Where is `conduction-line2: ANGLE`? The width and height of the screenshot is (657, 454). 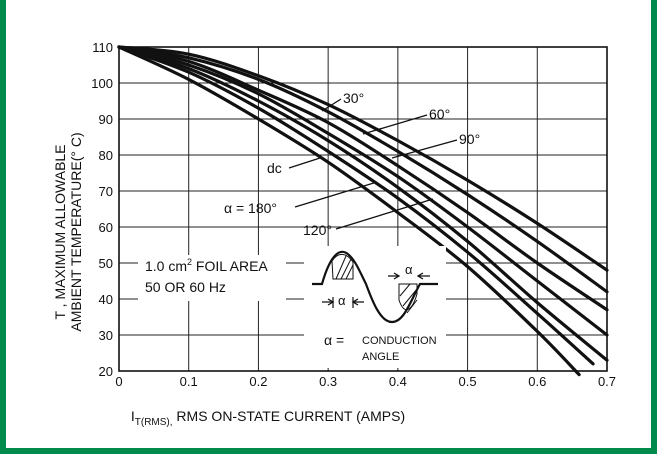 conduction-line2: ANGLE is located at coordinates (380, 357).